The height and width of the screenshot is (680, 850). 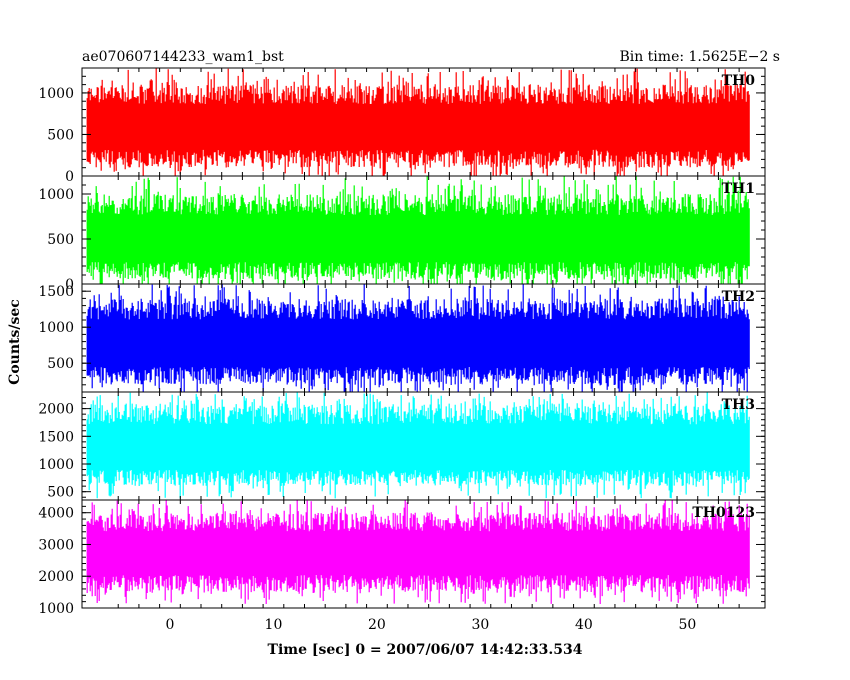 What do you see at coordinates (584, 625) in the screenshot?
I see `x-tick-label: 40` at bounding box center [584, 625].